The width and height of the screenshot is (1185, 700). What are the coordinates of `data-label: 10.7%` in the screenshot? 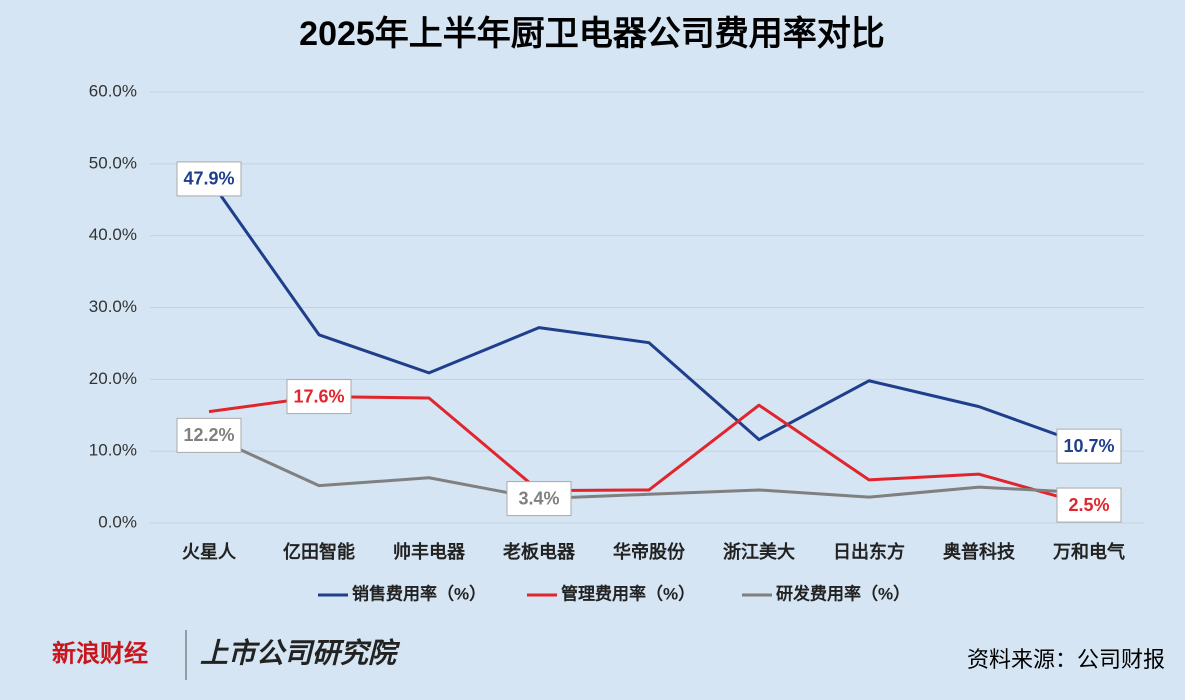 It's located at (1088, 446).